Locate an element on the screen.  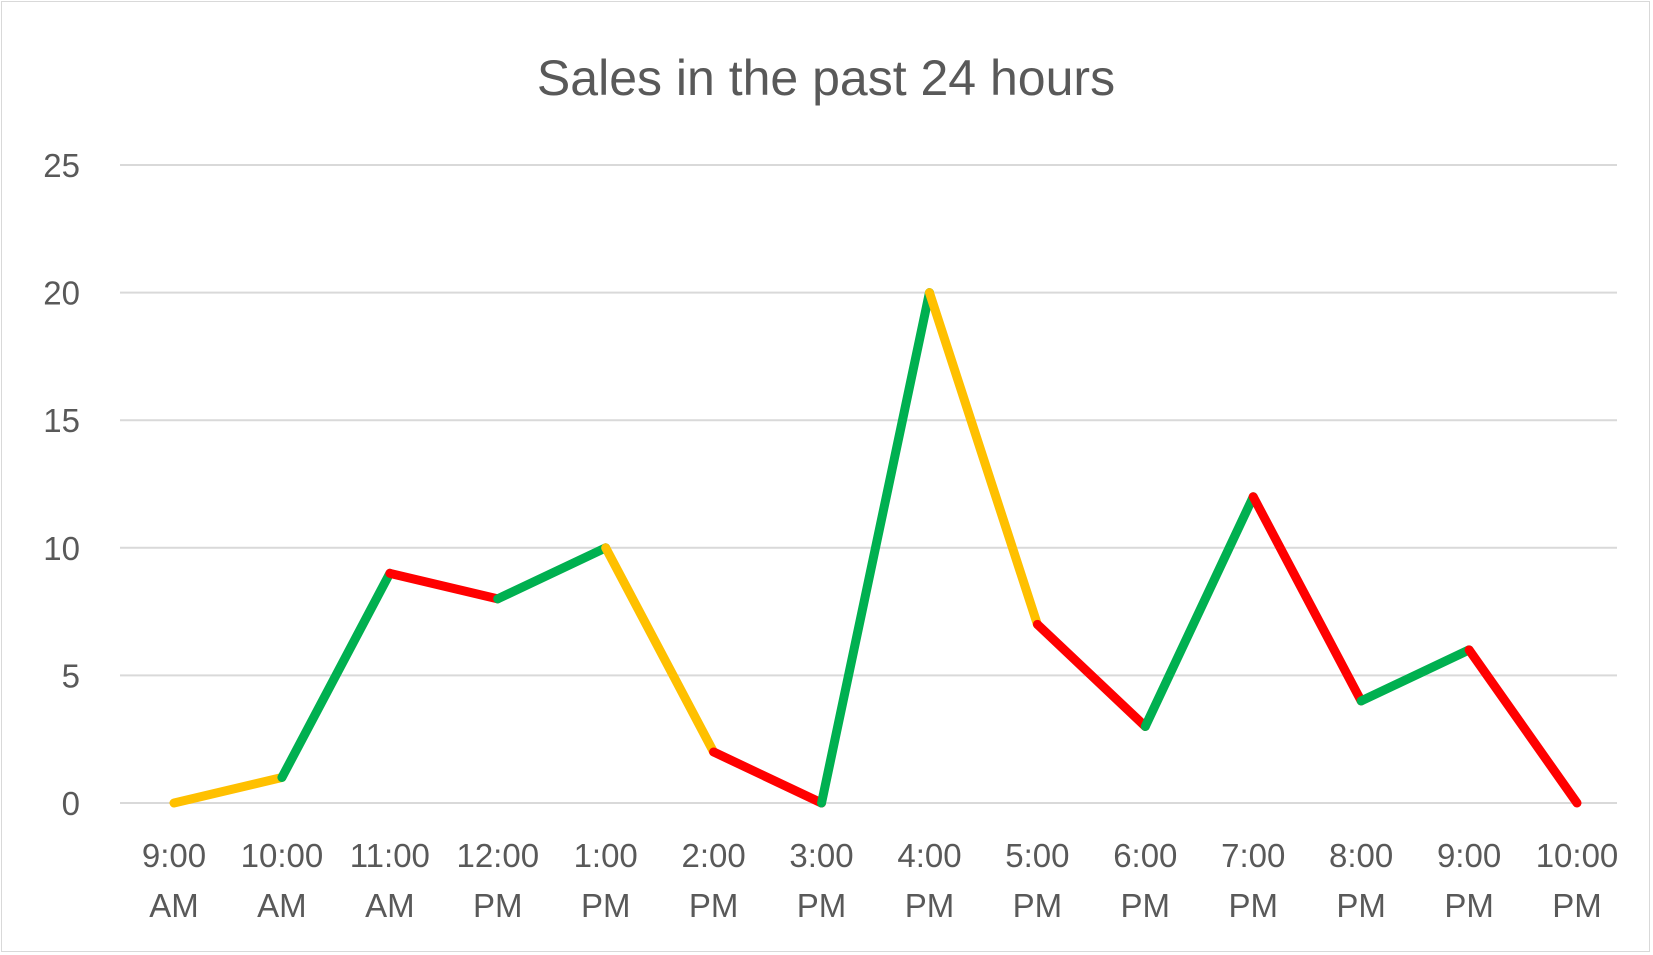
x-tick-time: 2:00 is located at coordinates (713, 855).